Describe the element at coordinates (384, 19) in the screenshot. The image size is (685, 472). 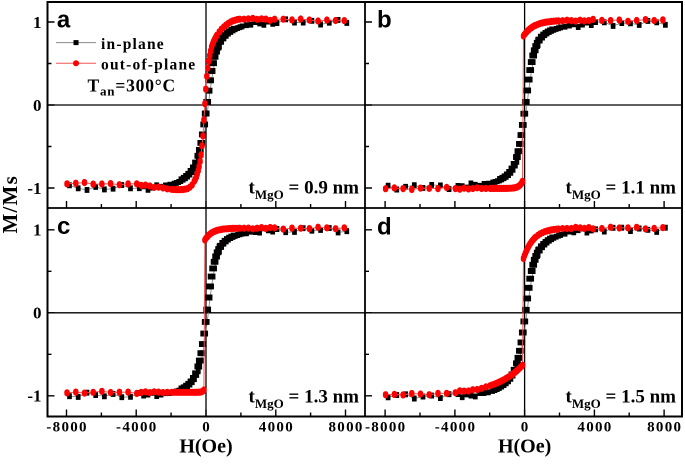
I see `svg-text: b` at that location.